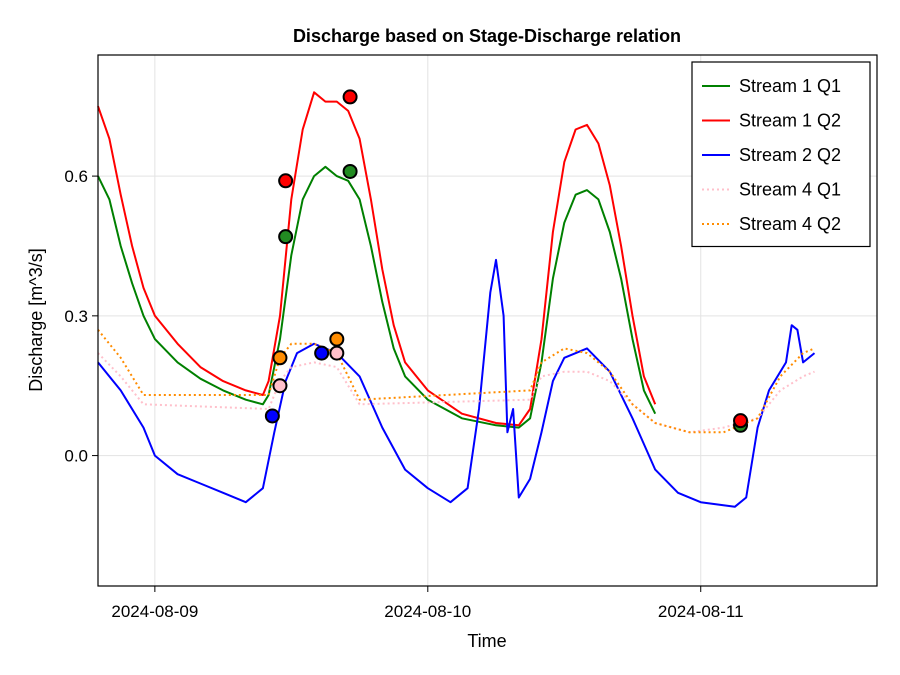 This screenshot has height=675, width=900. What do you see at coordinates (790, 190) in the screenshot?
I see `legend-label: Stream 4 Q1` at bounding box center [790, 190].